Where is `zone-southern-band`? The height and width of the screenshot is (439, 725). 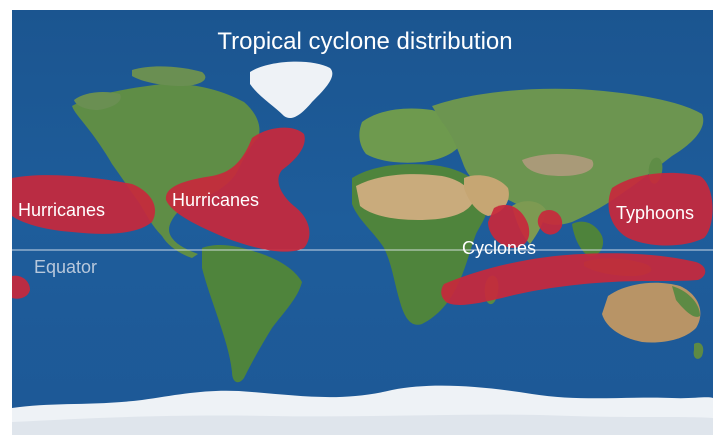 zone-southern-band is located at coordinates (573, 279).